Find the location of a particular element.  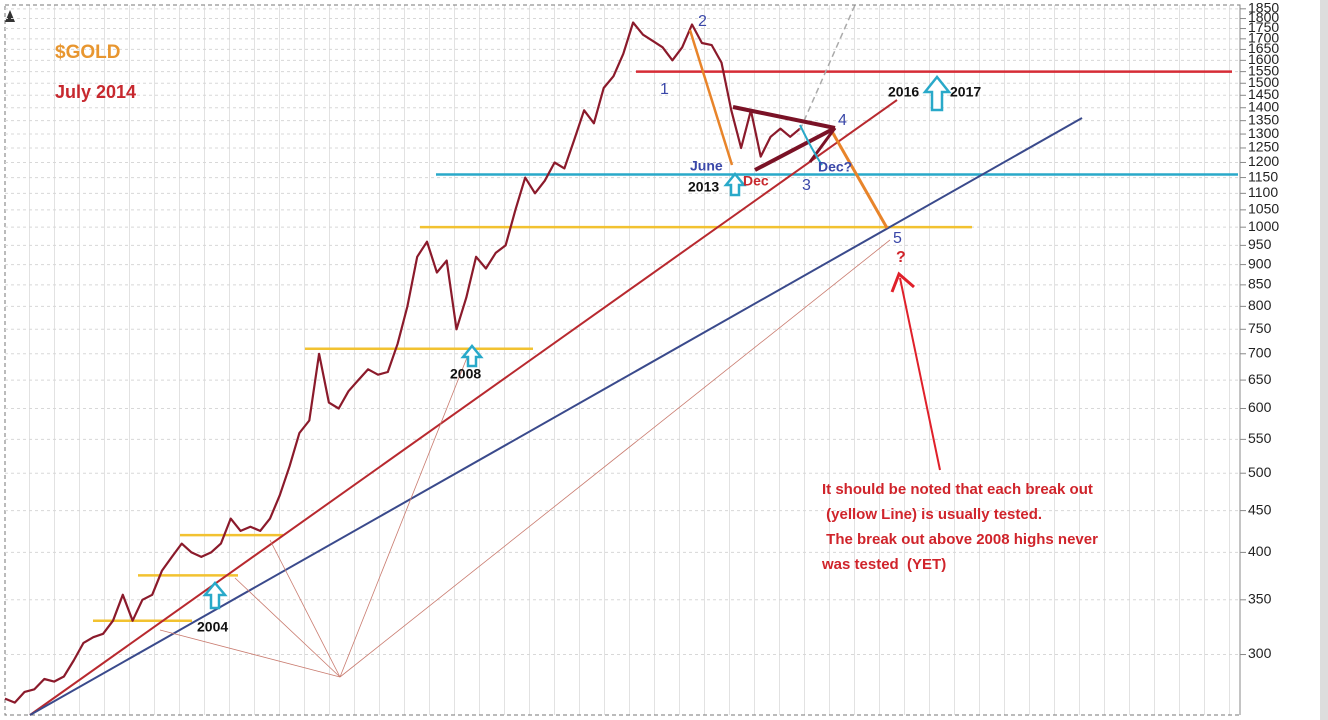

y-tick-label: 900 is located at coordinates (1260, 263).